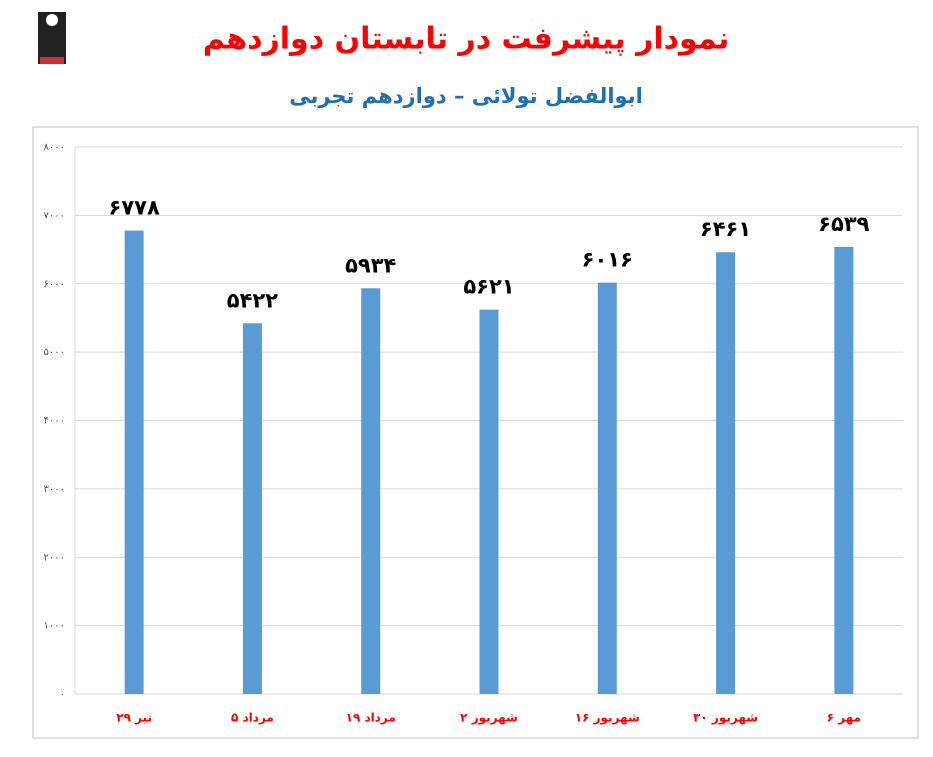 Image resolution: width=933 pixels, height=757 pixels. What do you see at coordinates (488, 287) in the screenshot?
I see `value-label: ۵۶۲۱` at bounding box center [488, 287].